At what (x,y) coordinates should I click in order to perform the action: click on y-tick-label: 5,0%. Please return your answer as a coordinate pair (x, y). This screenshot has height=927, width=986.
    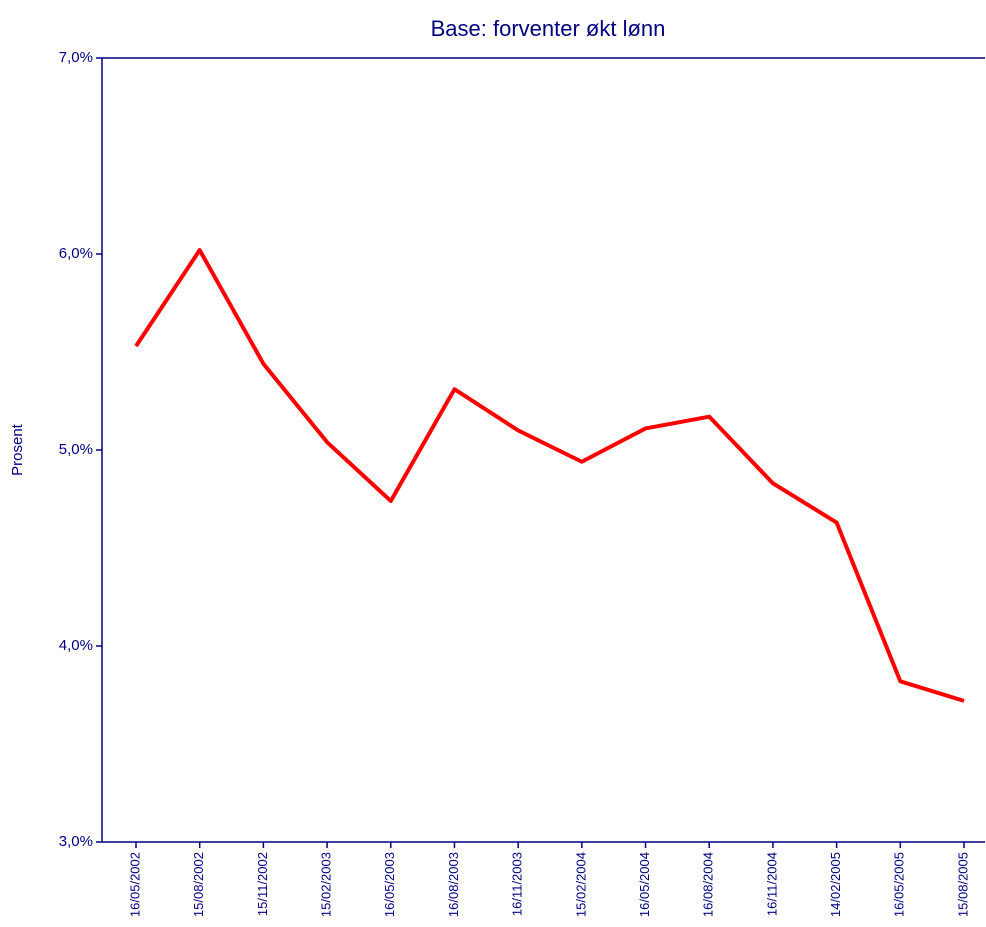
    Looking at the image, I should click on (76, 449).